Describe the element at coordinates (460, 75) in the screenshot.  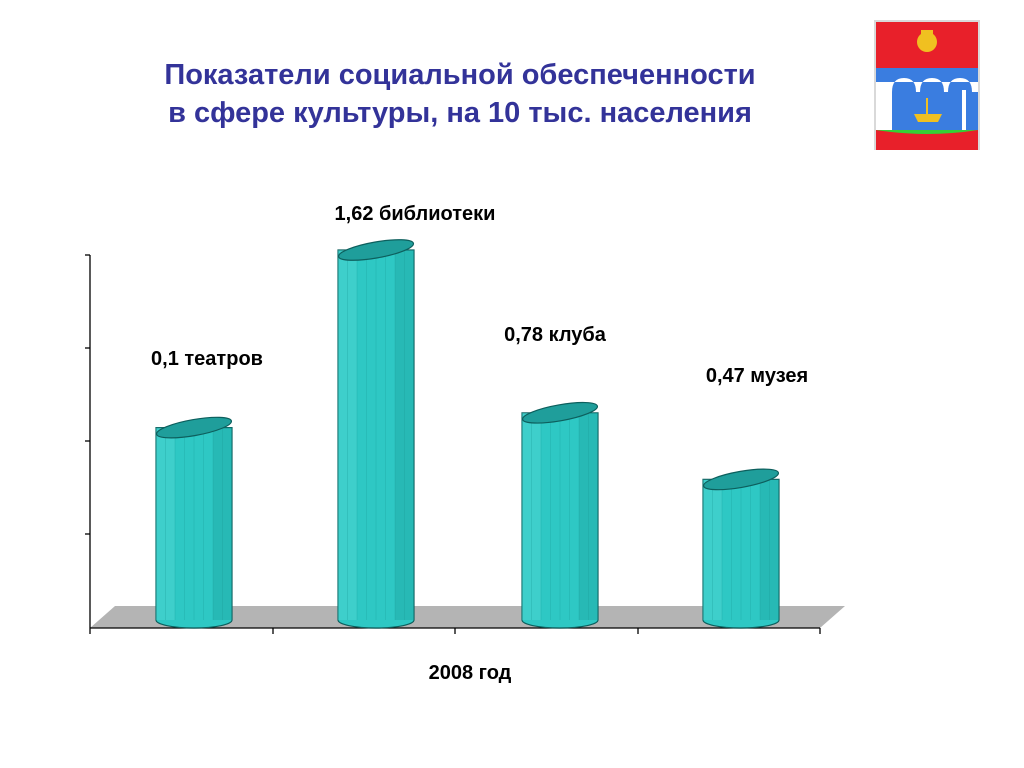
I see `title-line-1: Показатели социальной обеспеченности` at that location.